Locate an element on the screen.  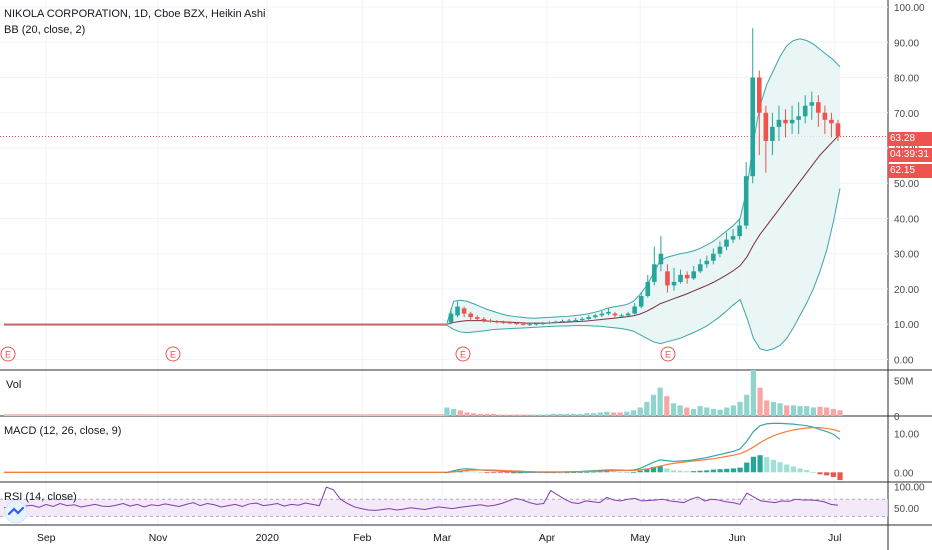
tradingview-logo-icon is located at coordinates (16, 512).